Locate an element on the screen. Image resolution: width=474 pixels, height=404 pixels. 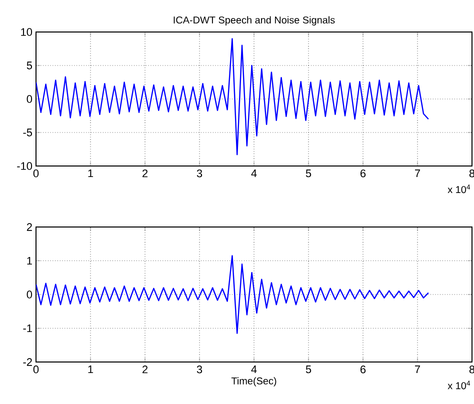
y-tick-label: -5 is located at coordinates (27, 132).